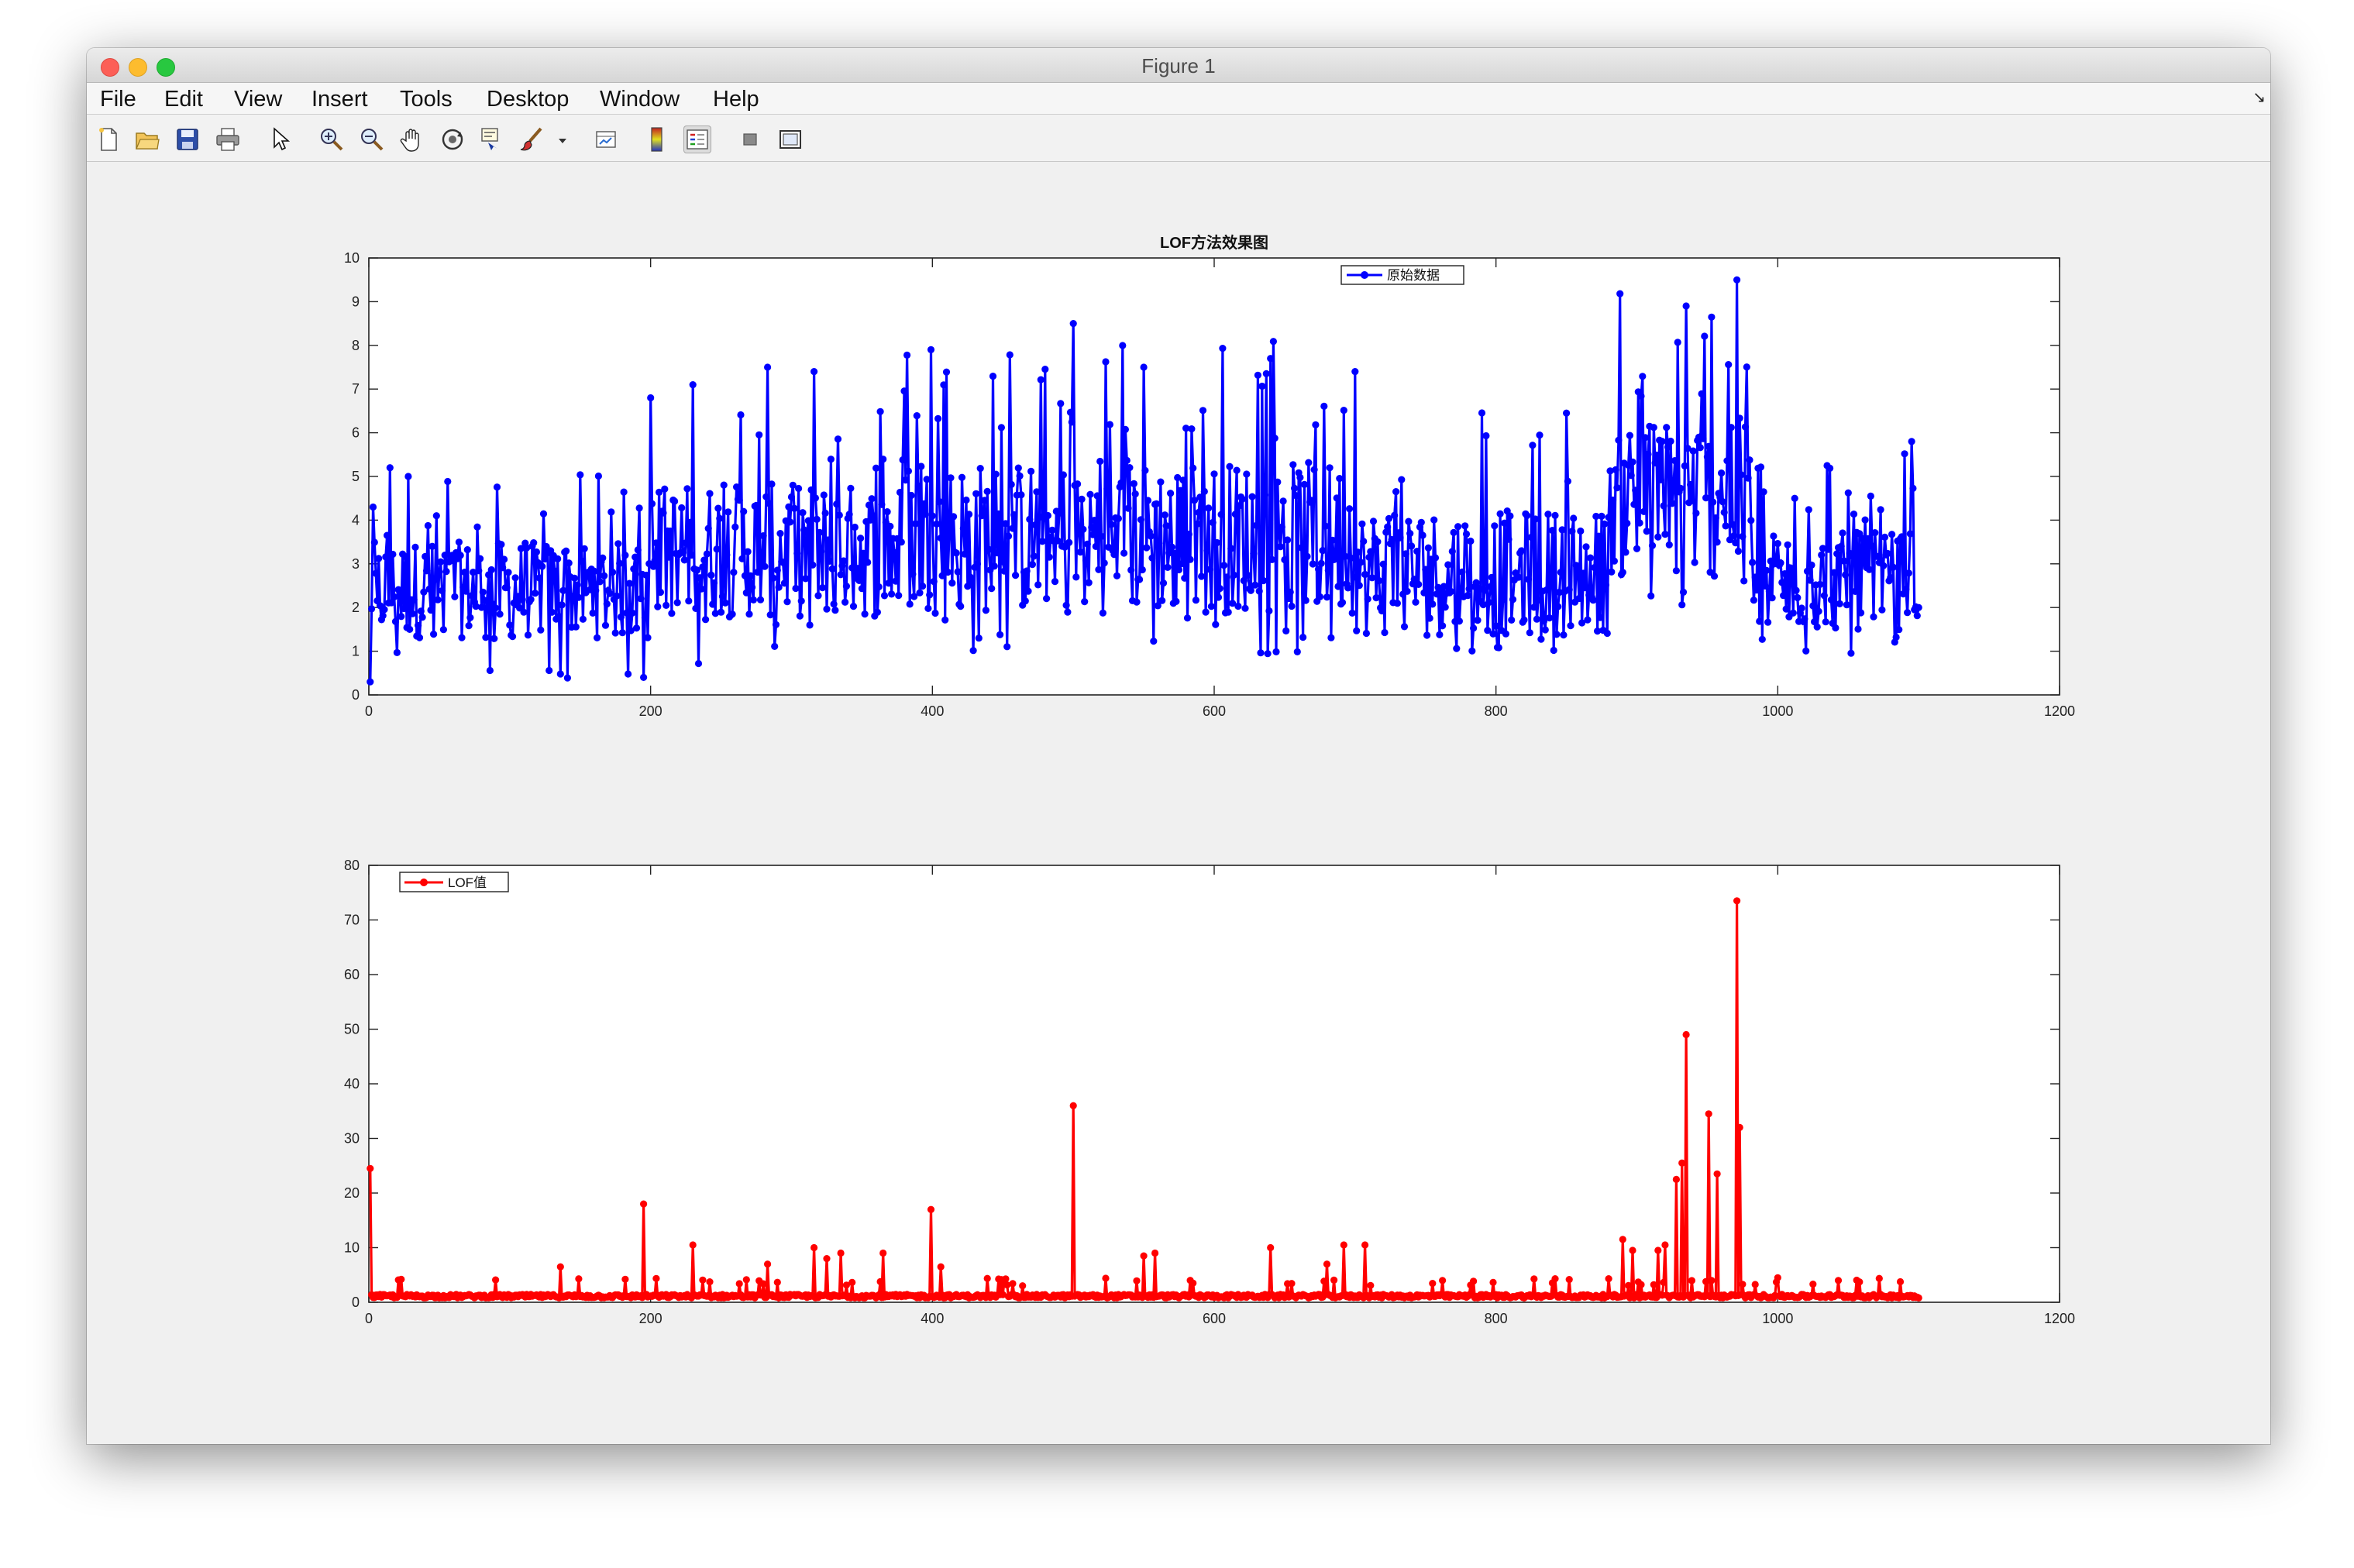 Image resolution: width=2354 pixels, height=1568 pixels. Describe the element at coordinates (790, 139) in the screenshot. I see `show-plot-tools-icon` at that location.